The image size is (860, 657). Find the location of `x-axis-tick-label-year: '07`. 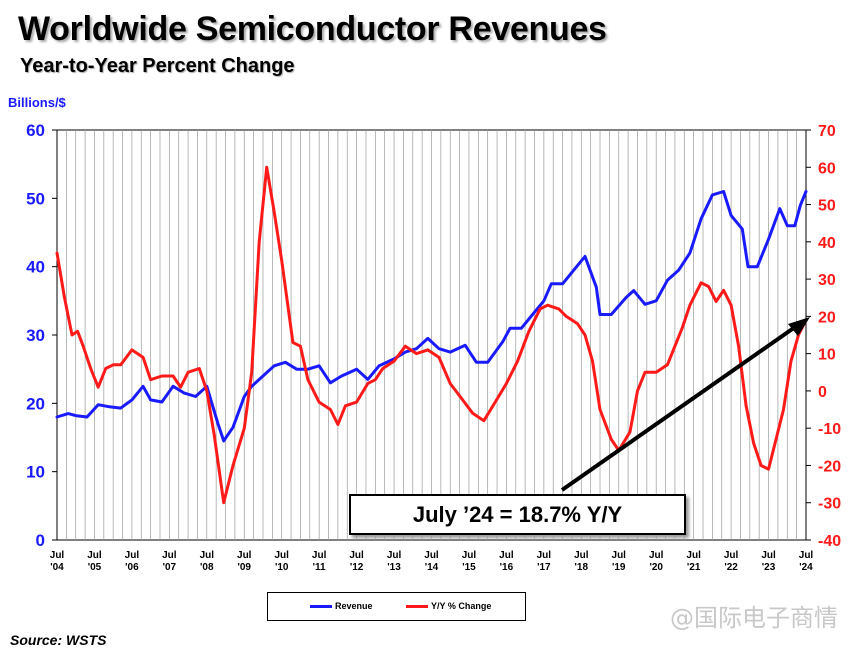

x-axis-tick-label-year: '07 is located at coordinates (170, 567).